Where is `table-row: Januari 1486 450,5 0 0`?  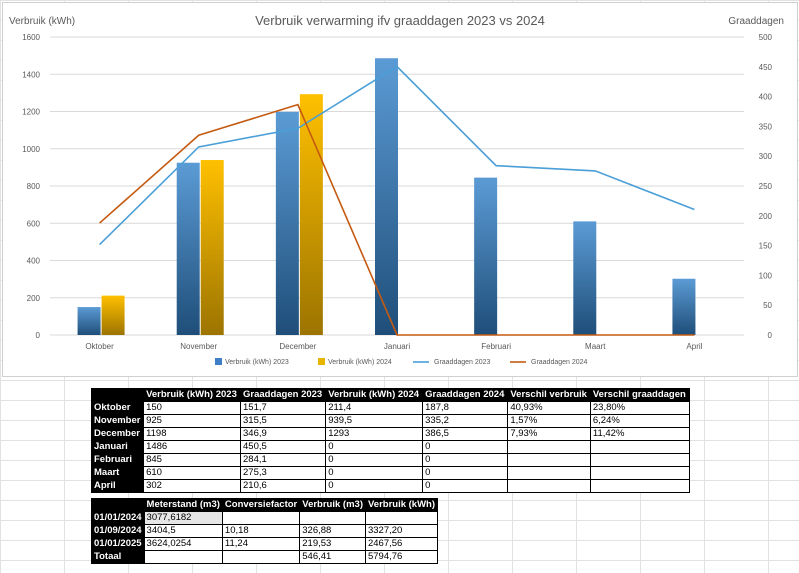 table-row: Januari 1486 450,5 0 0 is located at coordinates (390, 447).